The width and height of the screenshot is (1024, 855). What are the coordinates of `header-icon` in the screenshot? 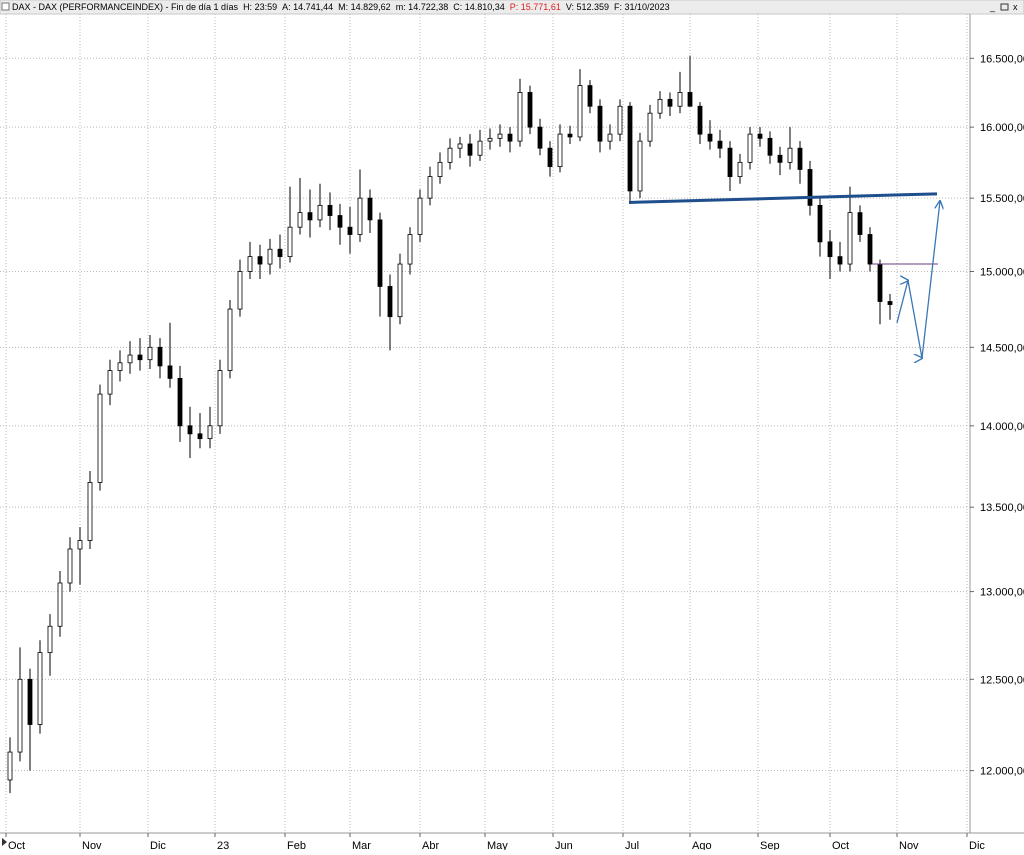 It's located at (5, 6).